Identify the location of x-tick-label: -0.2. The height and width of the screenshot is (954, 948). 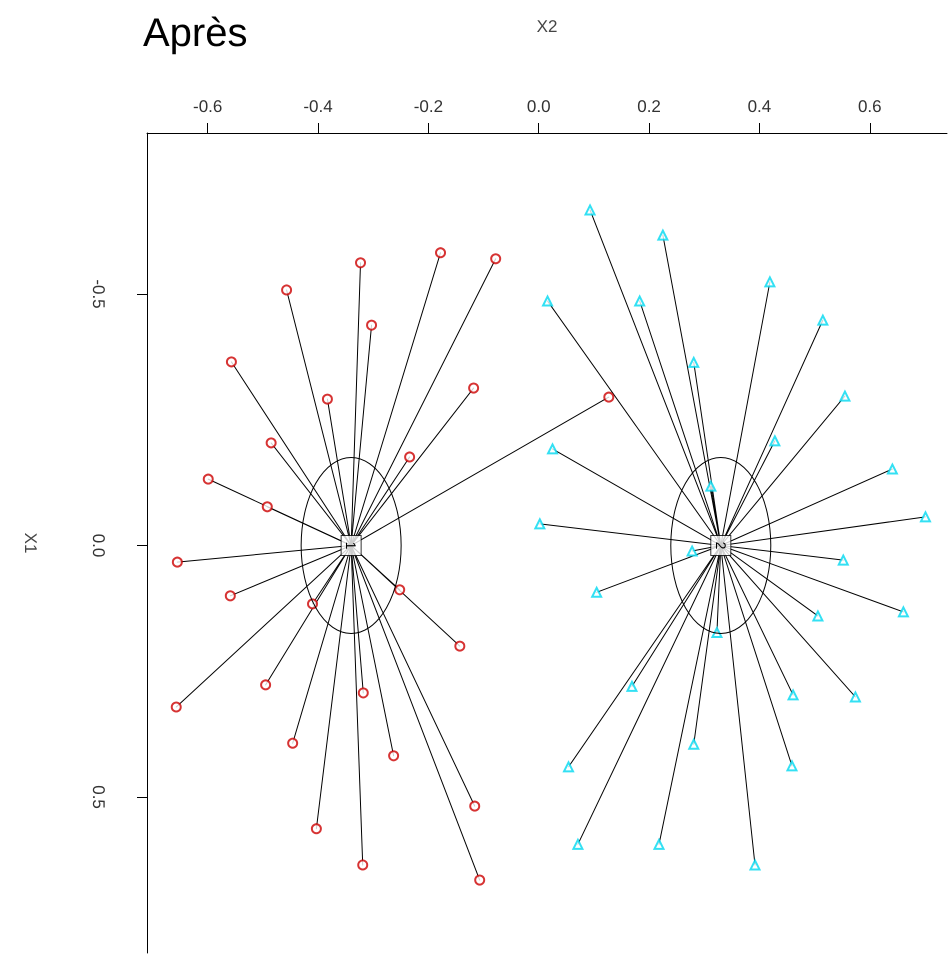
(429, 106).